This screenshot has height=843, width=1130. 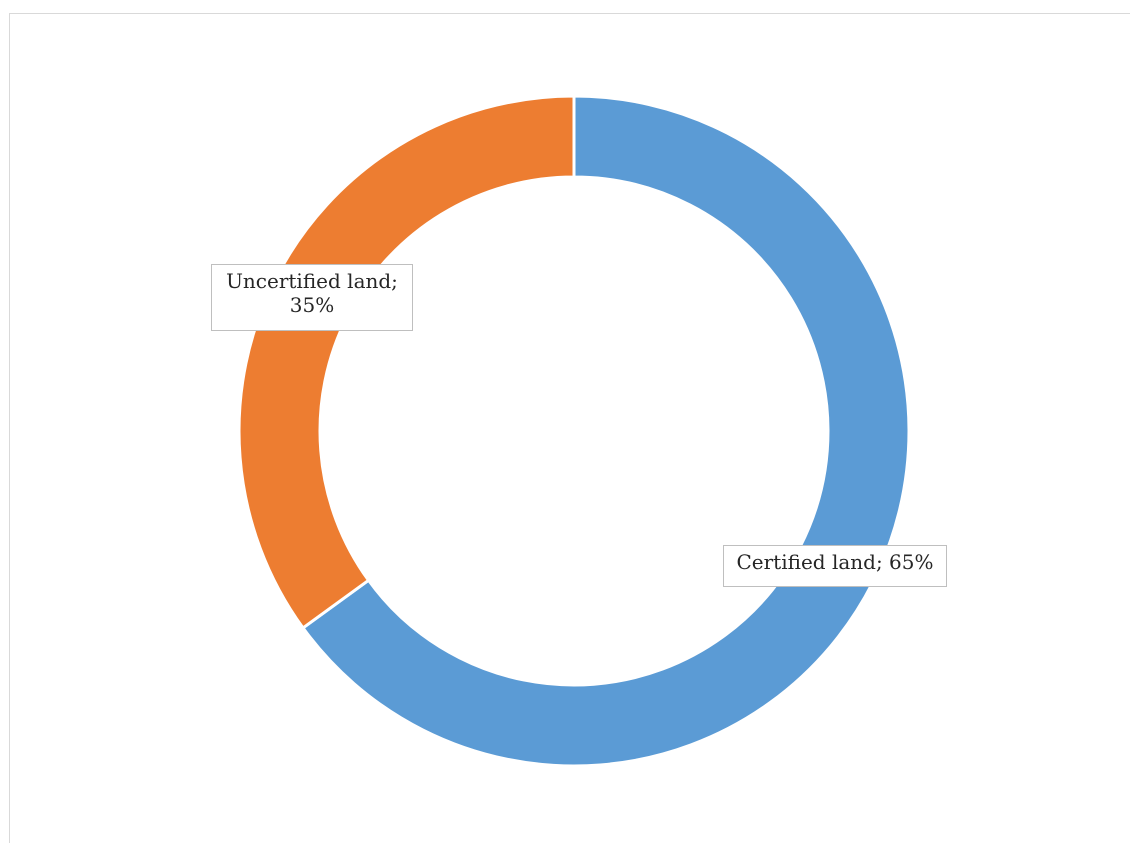 I want to click on data-label-uncertified-land: Uncertified land; 35%, so click(x=312, y=297).